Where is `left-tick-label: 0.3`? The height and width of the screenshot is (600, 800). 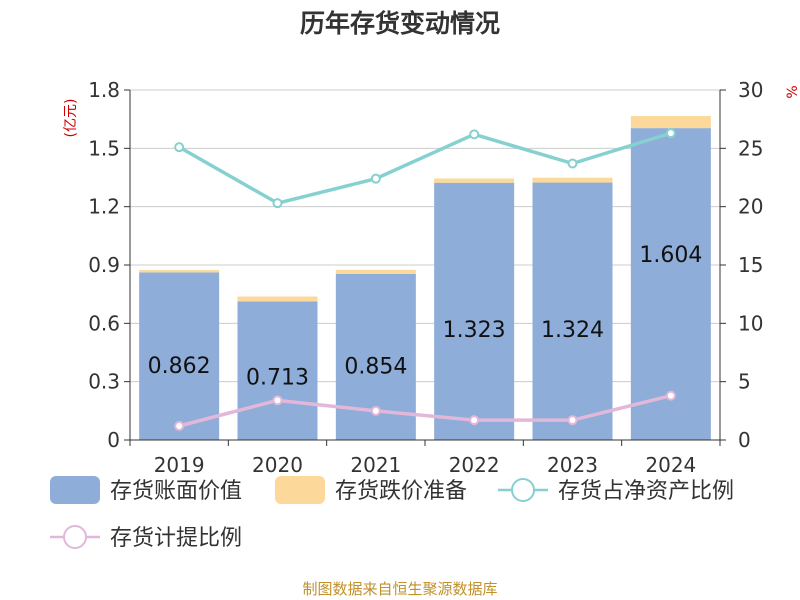
left-tick-label: 0.3 is located at coordinates (104, 382).